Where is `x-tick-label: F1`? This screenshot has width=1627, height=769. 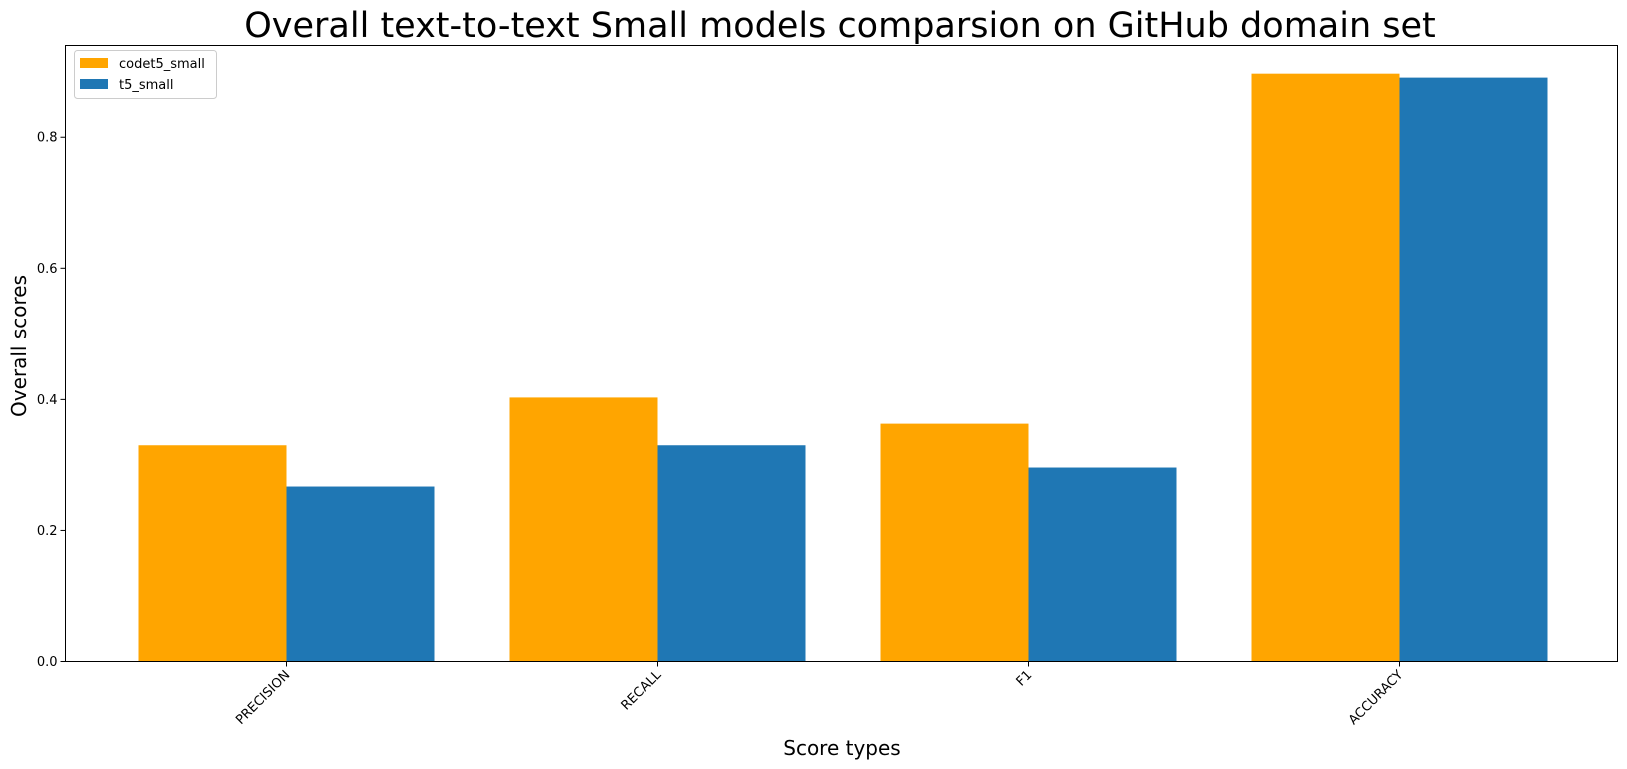 x-tick-label: F1 is located at coordinates (1025, 679).